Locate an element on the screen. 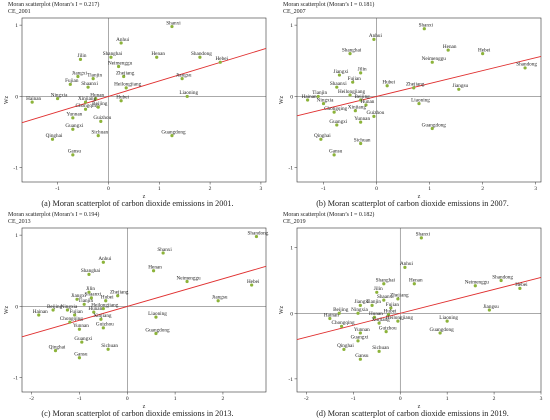  point-label: Qinghai is located at coordinates (54, 136).